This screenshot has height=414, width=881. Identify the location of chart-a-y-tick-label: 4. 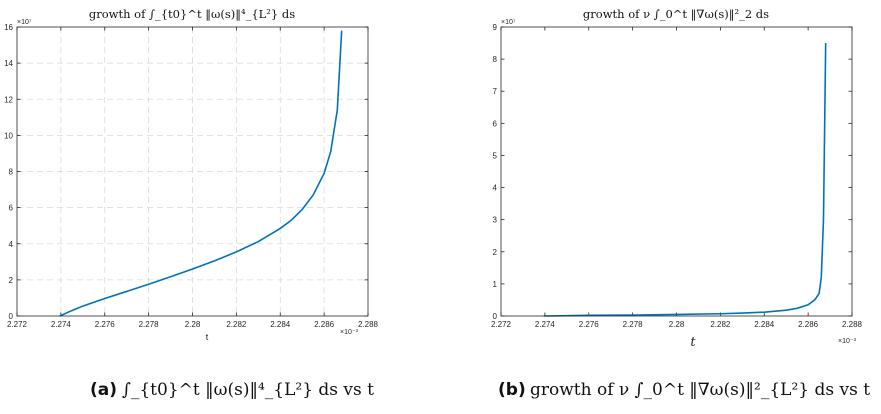
(11, 244).